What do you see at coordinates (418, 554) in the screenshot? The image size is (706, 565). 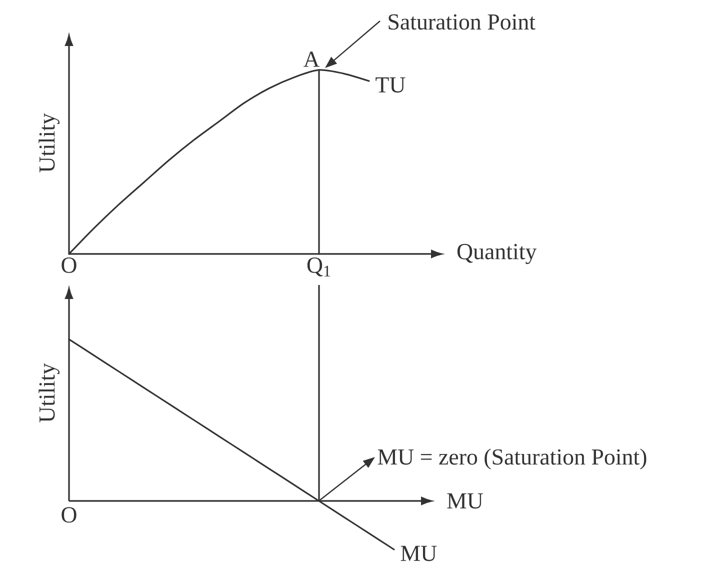 I see `series-label: MU` at bounding box center [418, 554].